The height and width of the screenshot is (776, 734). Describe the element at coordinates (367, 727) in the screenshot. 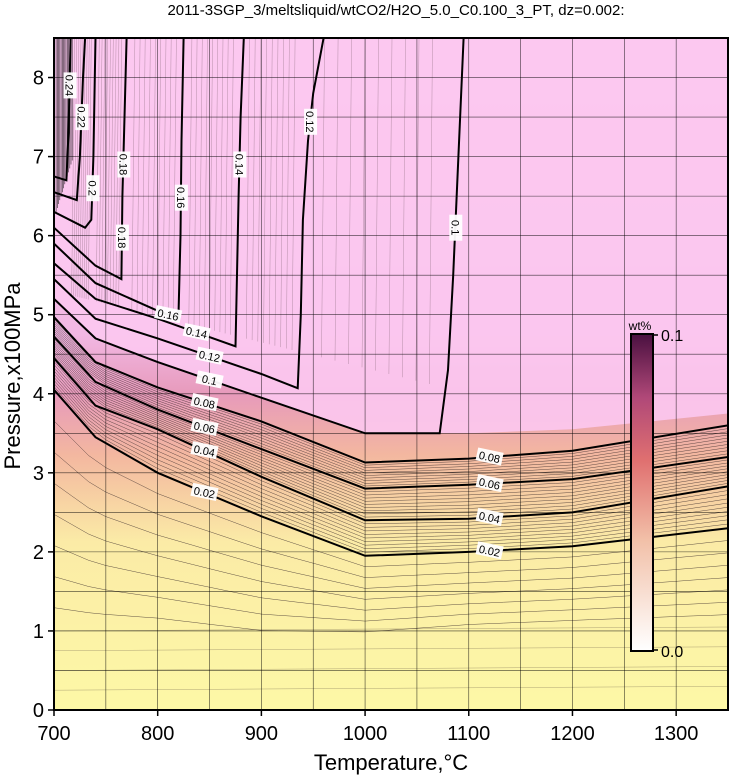

I see `x-axis-ticks: 700 800 900 1000 1100 1200 1300` at that location.